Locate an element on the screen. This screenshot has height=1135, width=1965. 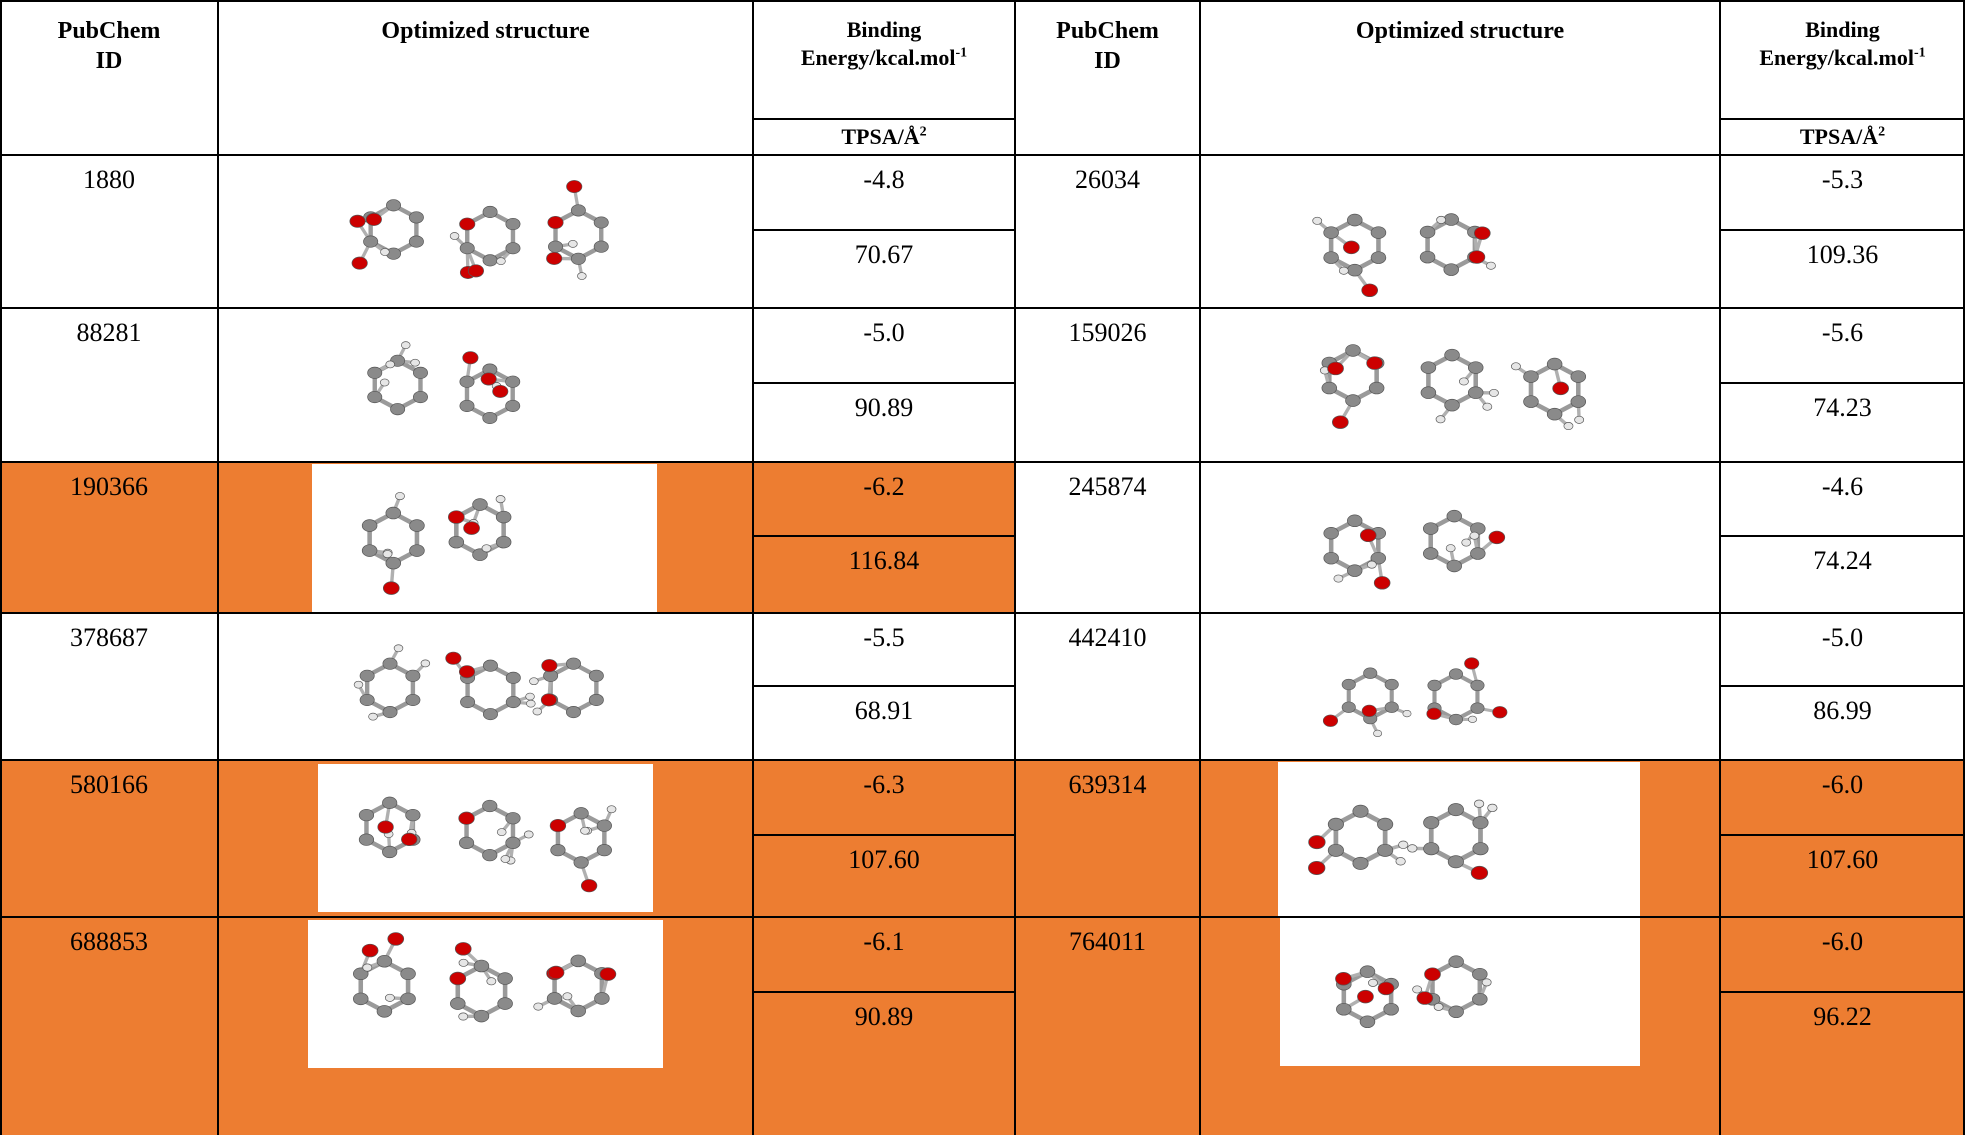
header-label: Energy/kcal.mol-1 is located at coordinates (1842, 58).